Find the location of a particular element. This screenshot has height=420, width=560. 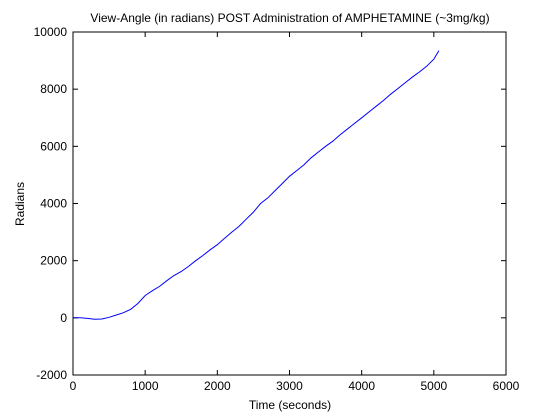

x-tick-label: 2000 is located at coordinates (217, 386).